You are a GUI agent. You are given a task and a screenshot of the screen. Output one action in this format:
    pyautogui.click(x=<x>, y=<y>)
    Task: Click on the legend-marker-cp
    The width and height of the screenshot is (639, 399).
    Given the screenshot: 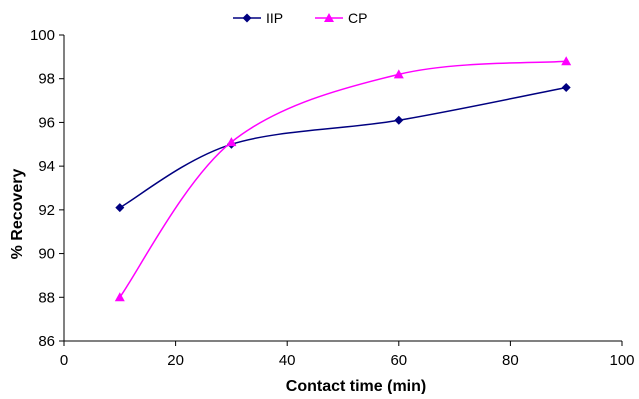 What is the action you would take?
    pyautogui.click(x=329, y=17)
    